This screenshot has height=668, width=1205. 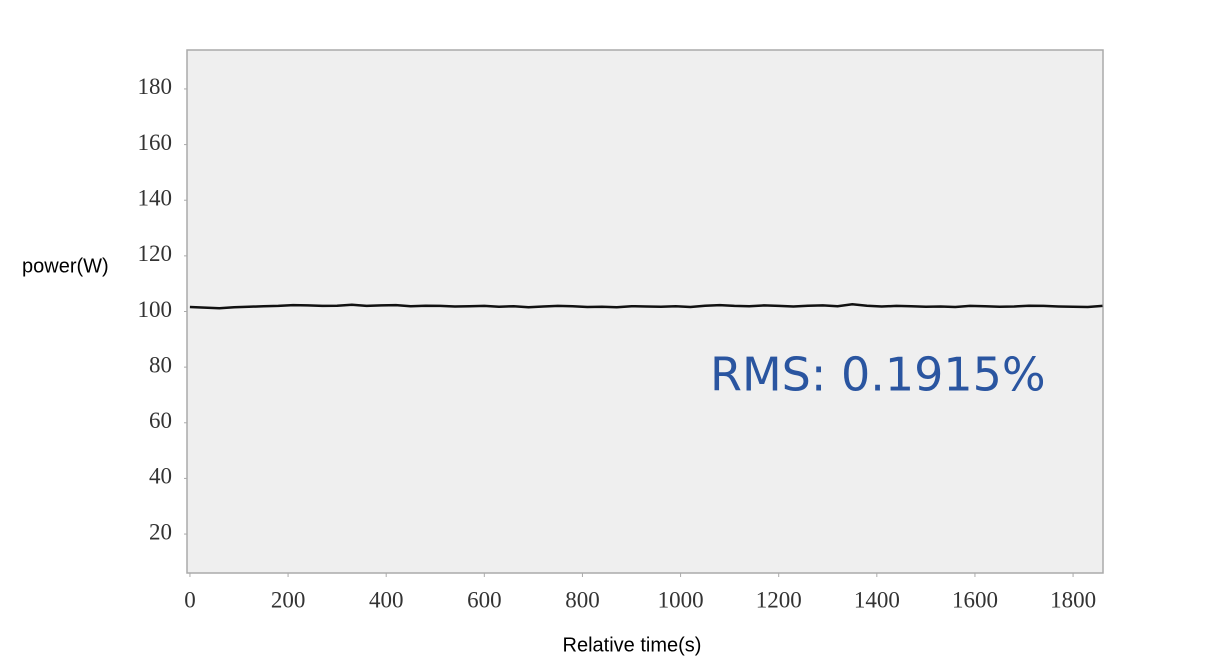 What do you see at coordinates (160, 531) in the screenshot?
I see `y-tick-label: 20` at bounding box center [160, 531].